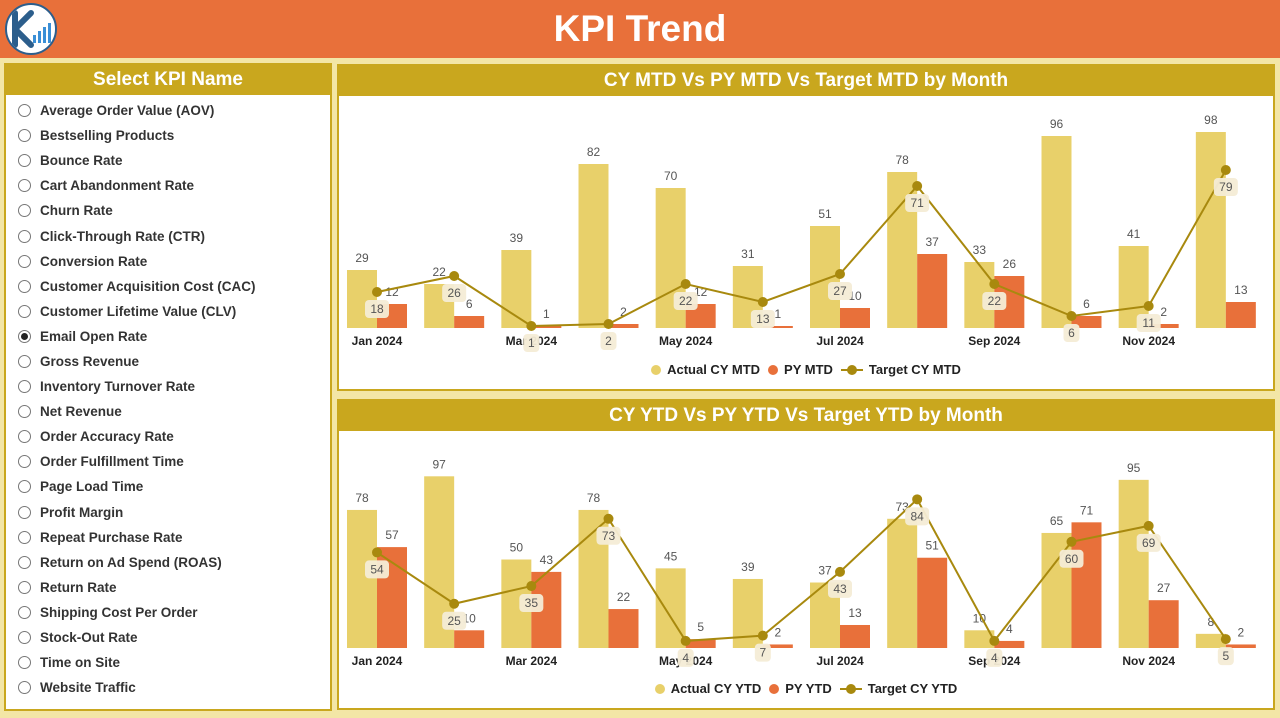 This screenshot has width=1280, height=718. What do you see at coordinates (439, 464) in the screenshot?
I see `data-label-actual: 97` at bounding box center [439, 464].